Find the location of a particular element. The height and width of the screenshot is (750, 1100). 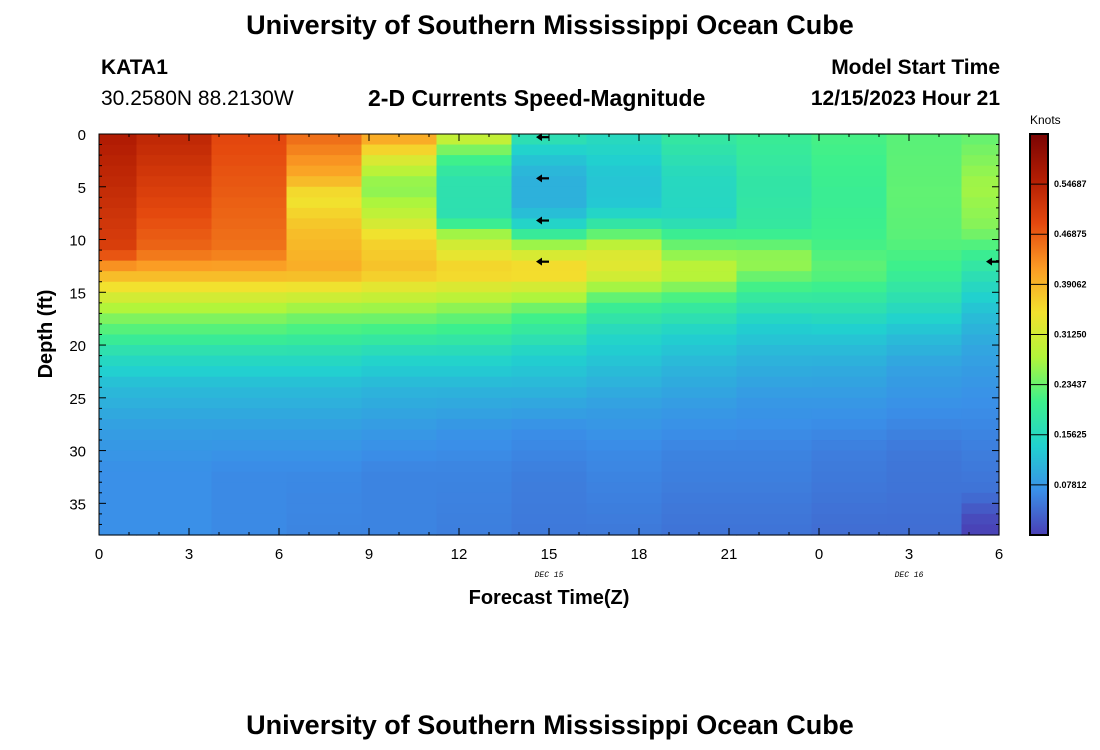

colorbar-tick-label: 0.46875 is located at coordinates (1070, 234).